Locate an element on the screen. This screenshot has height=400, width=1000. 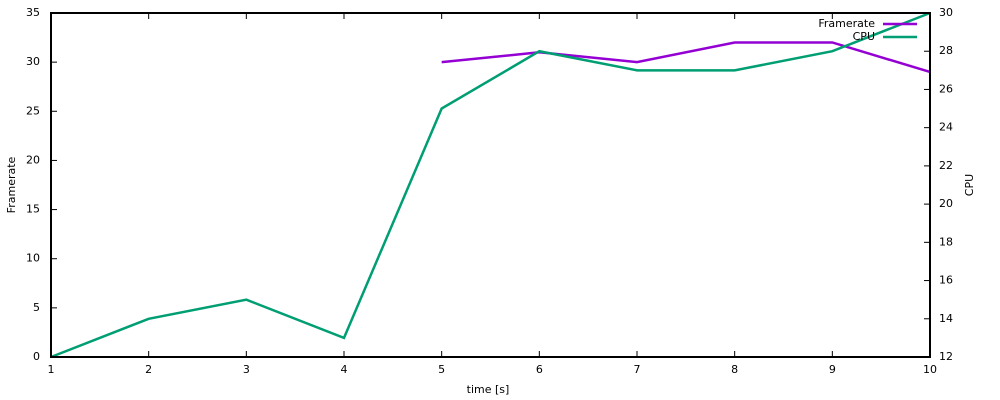
y2-tick-label: 14 is located at coordinates (946, 318).